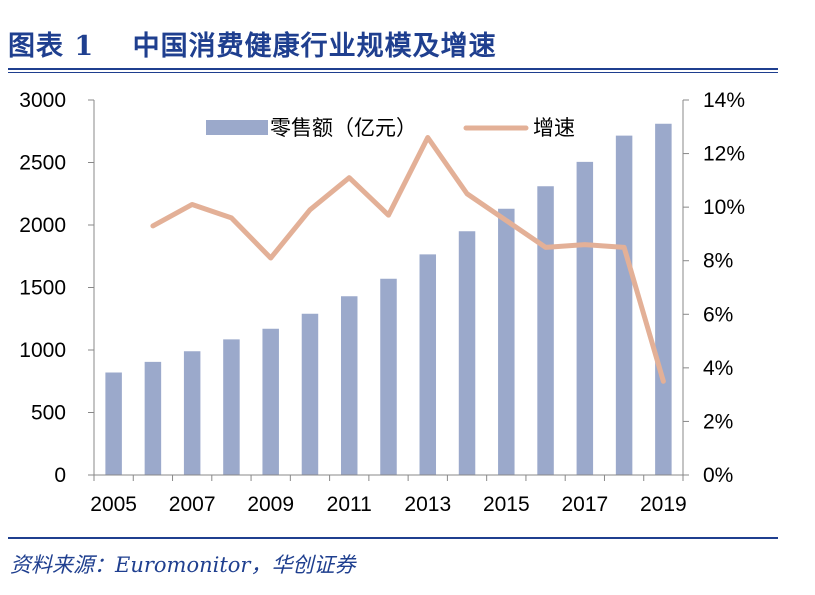  I want to click on source-rule, so click(393, 538).